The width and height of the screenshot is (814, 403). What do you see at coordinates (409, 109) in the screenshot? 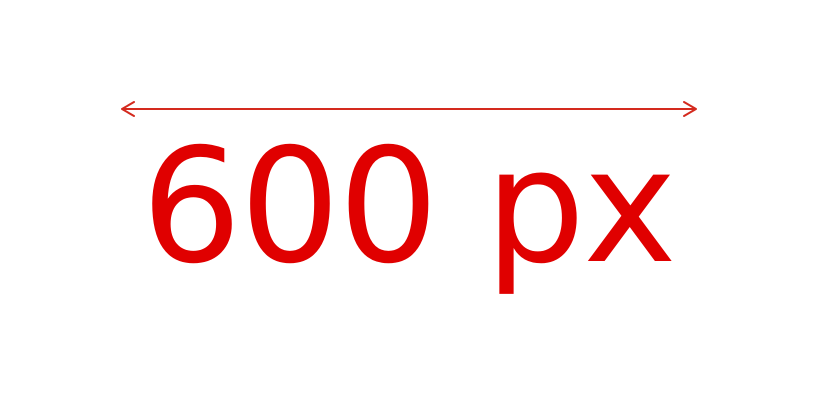
I see `double-headed-arrow-icon` at bounding box center [409, 109].